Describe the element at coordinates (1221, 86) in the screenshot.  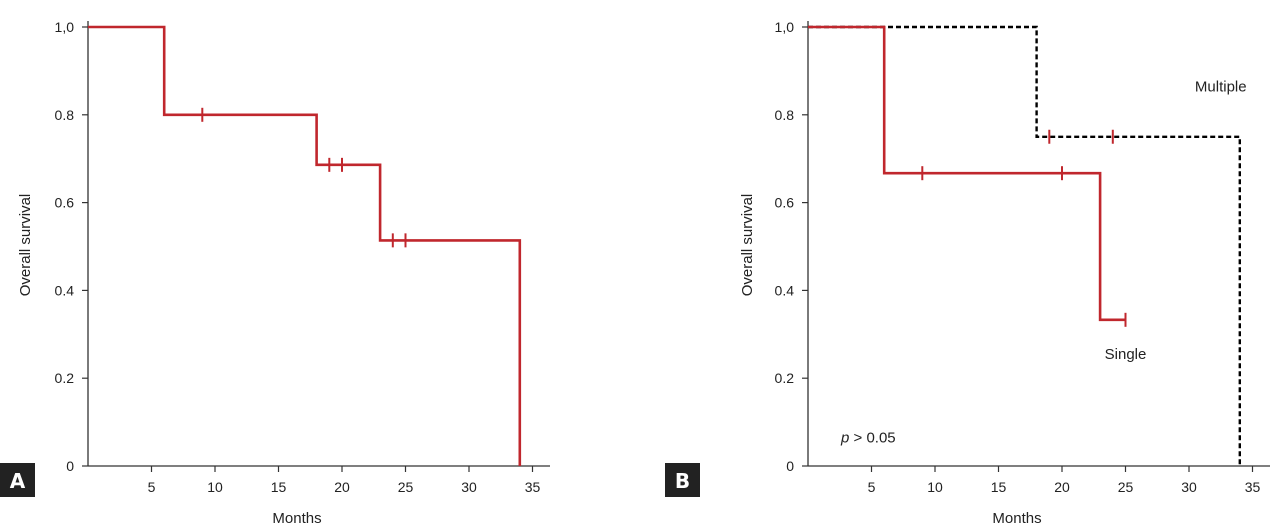
I see `annotation-multiple: Multiple` at that location.